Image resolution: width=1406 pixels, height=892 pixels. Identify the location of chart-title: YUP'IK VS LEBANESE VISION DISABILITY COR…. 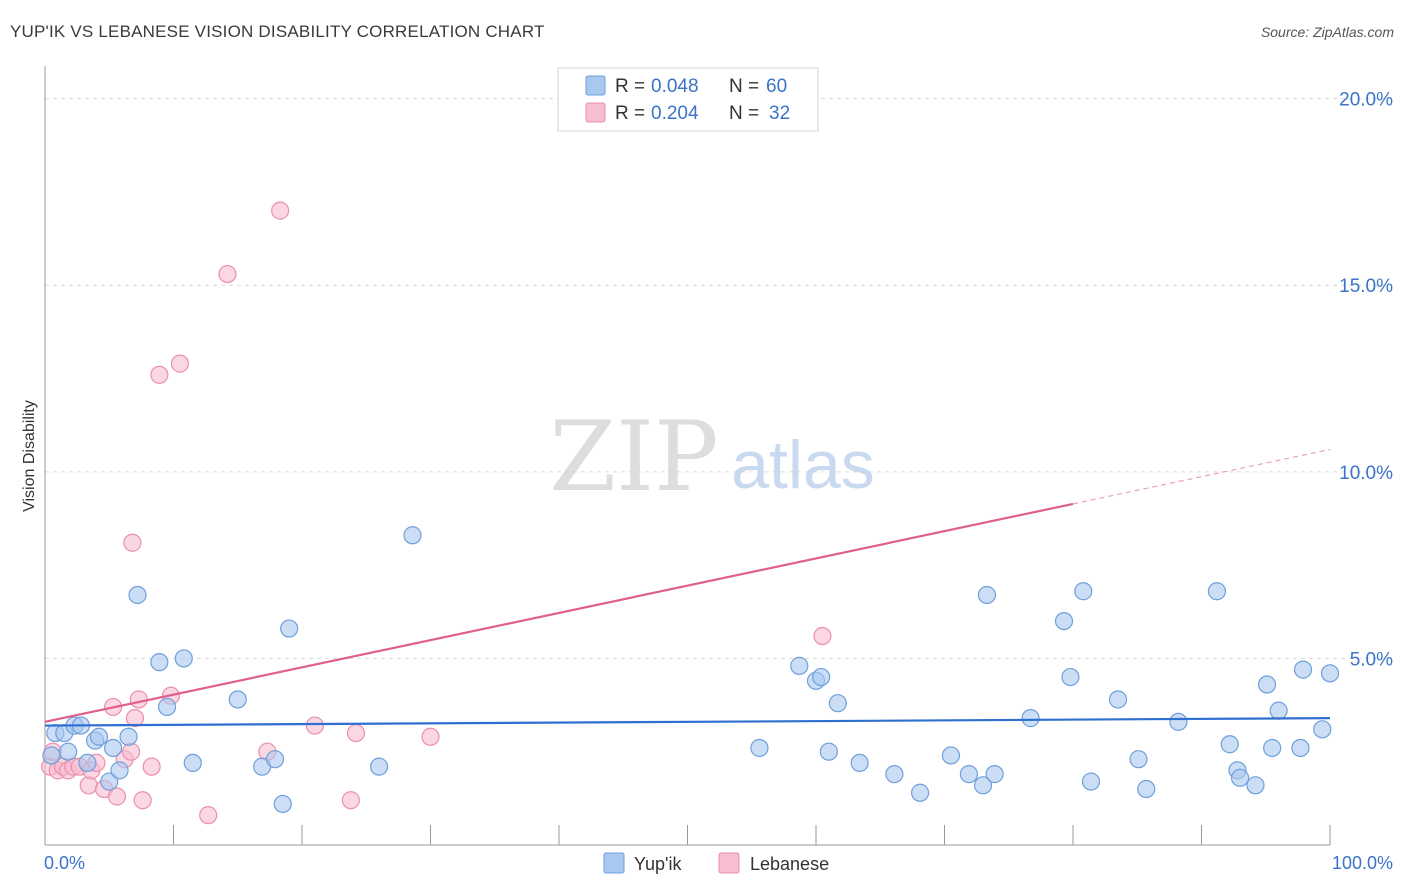
(277, 31).